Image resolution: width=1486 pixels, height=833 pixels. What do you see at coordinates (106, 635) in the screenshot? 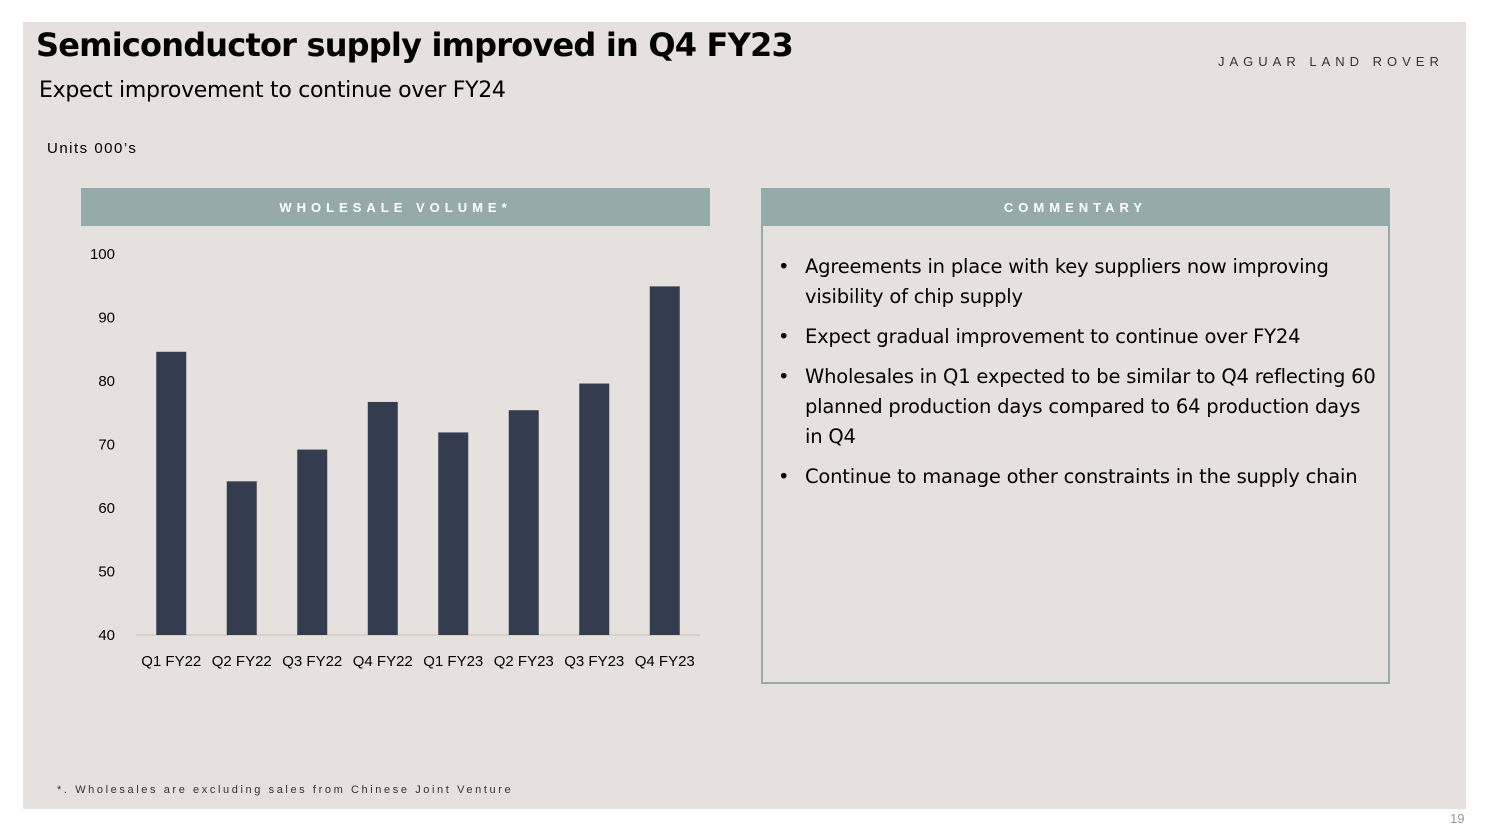
I see `y-tick-label: 40` at bounding box center [106, 635].